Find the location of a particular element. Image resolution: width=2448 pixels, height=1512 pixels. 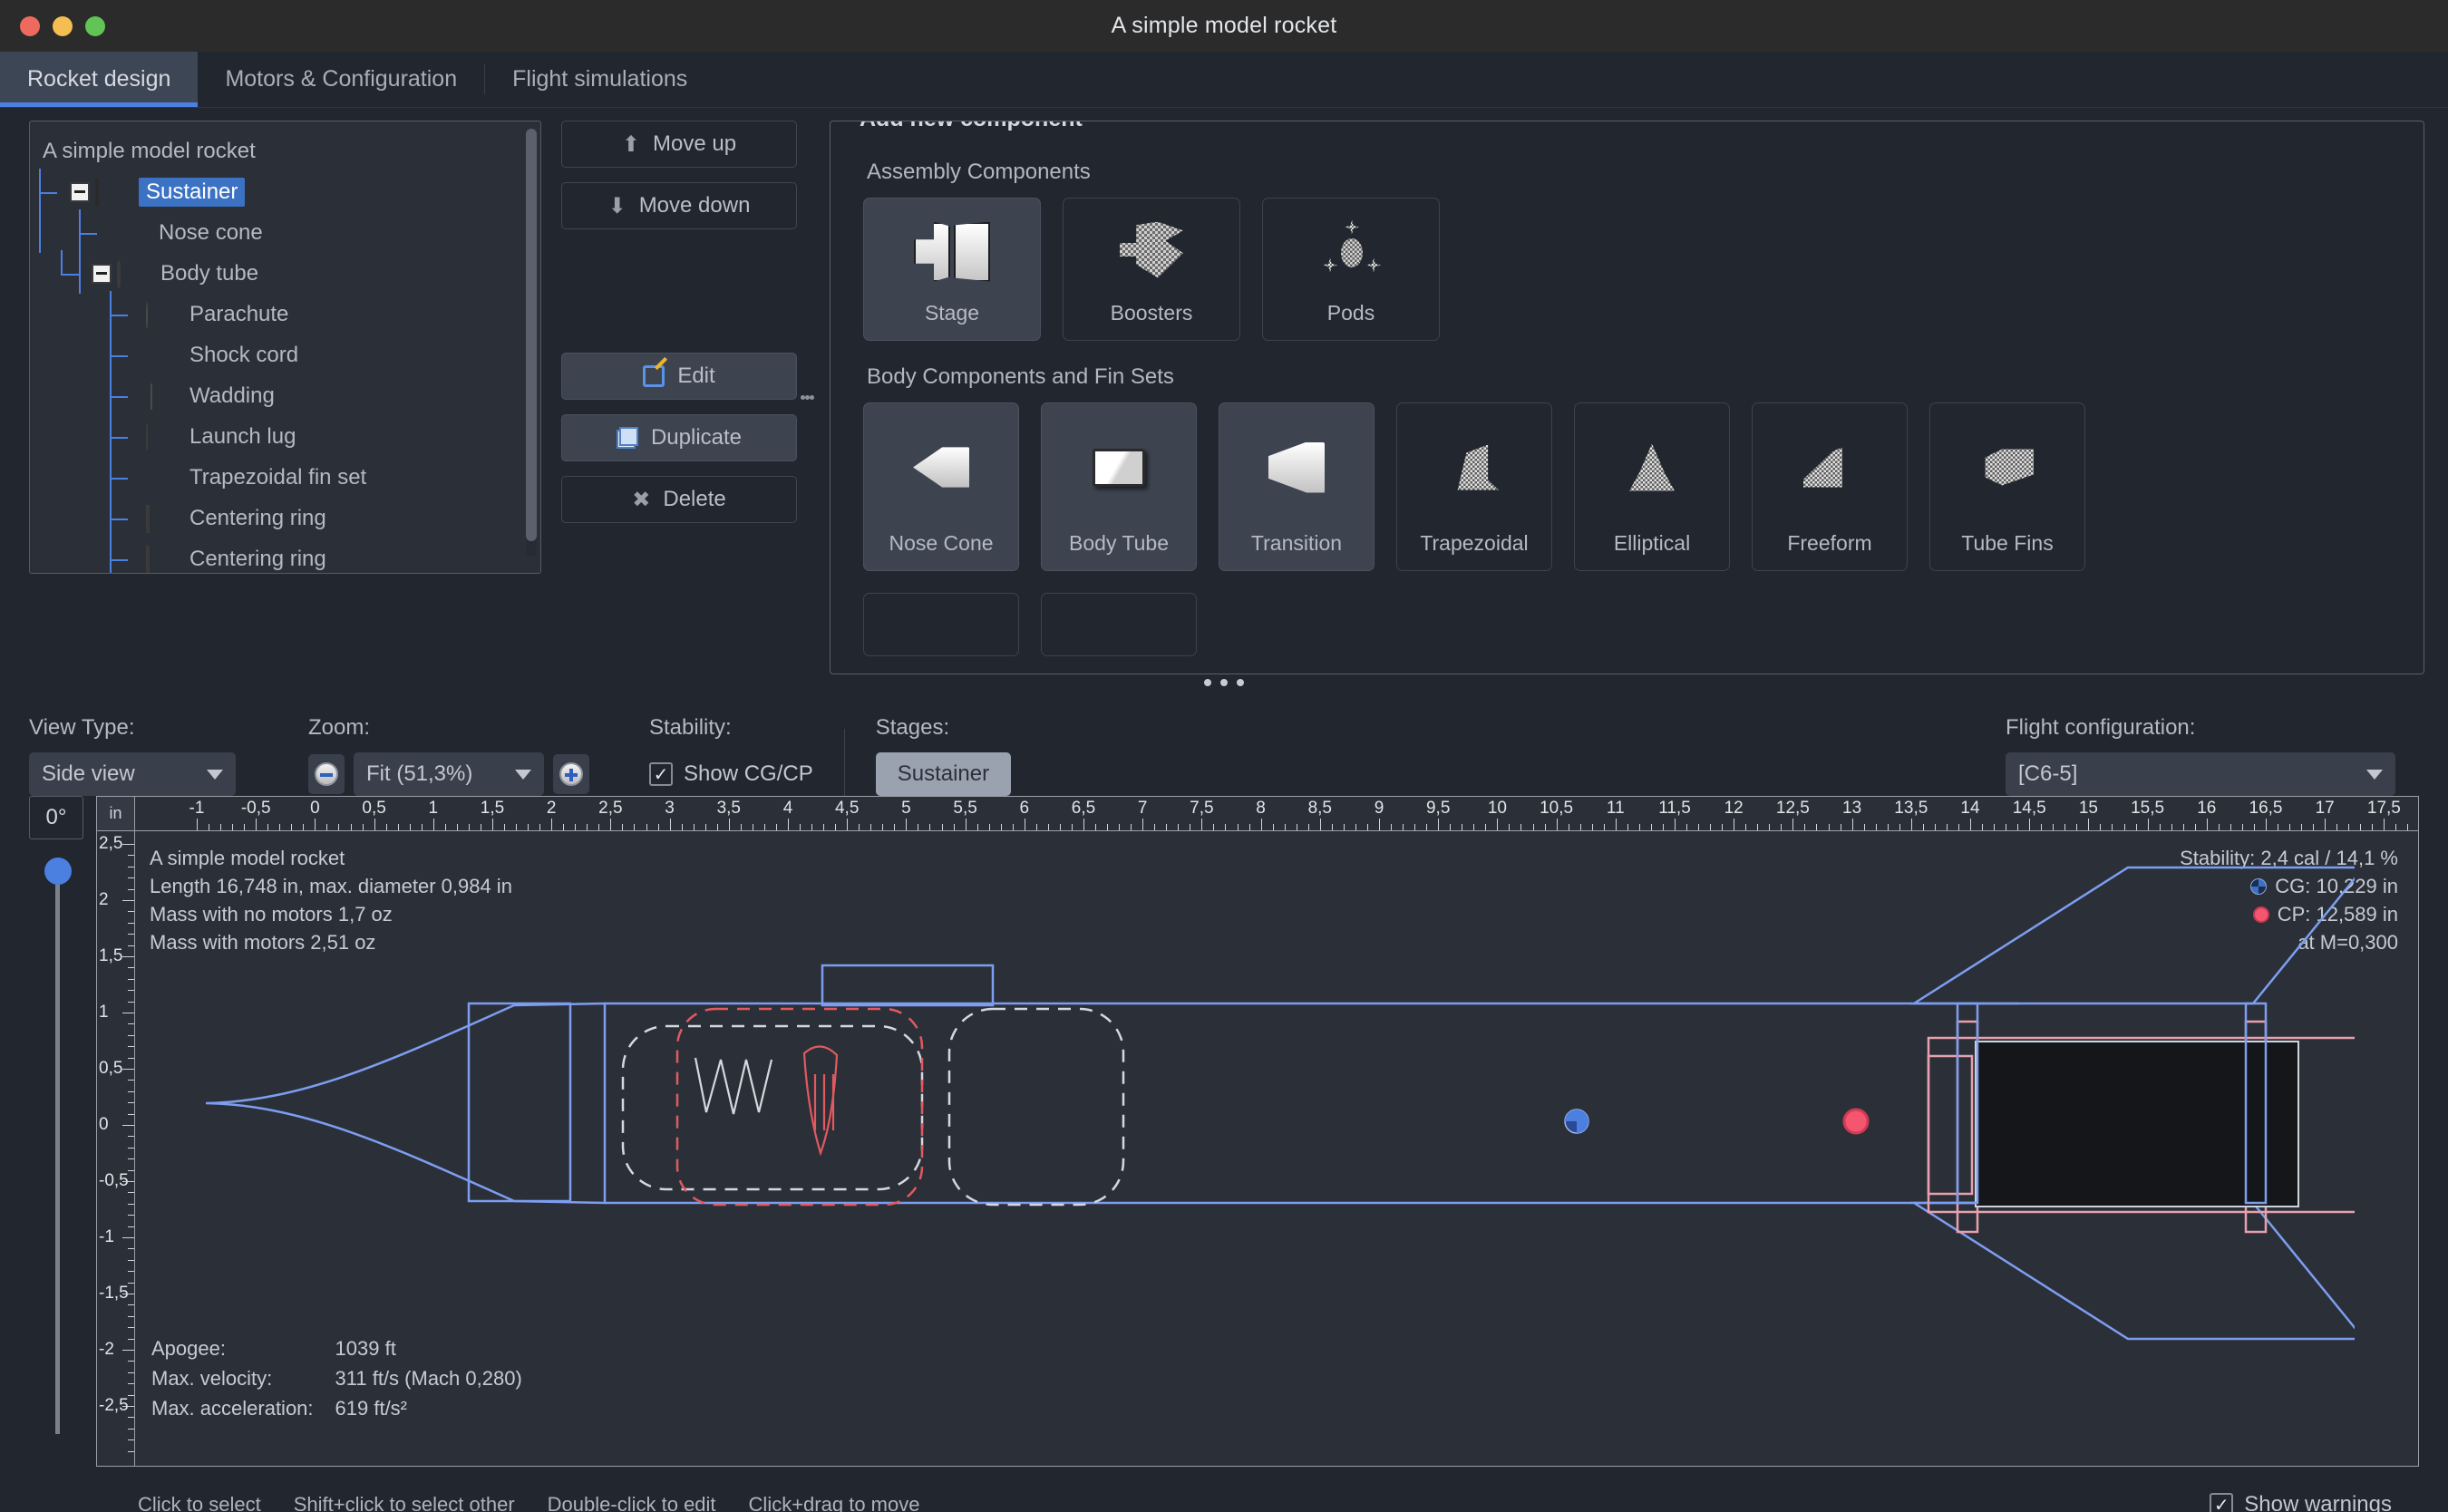

tree-item-parachute: Parachute is located at coordinates (289, 333).